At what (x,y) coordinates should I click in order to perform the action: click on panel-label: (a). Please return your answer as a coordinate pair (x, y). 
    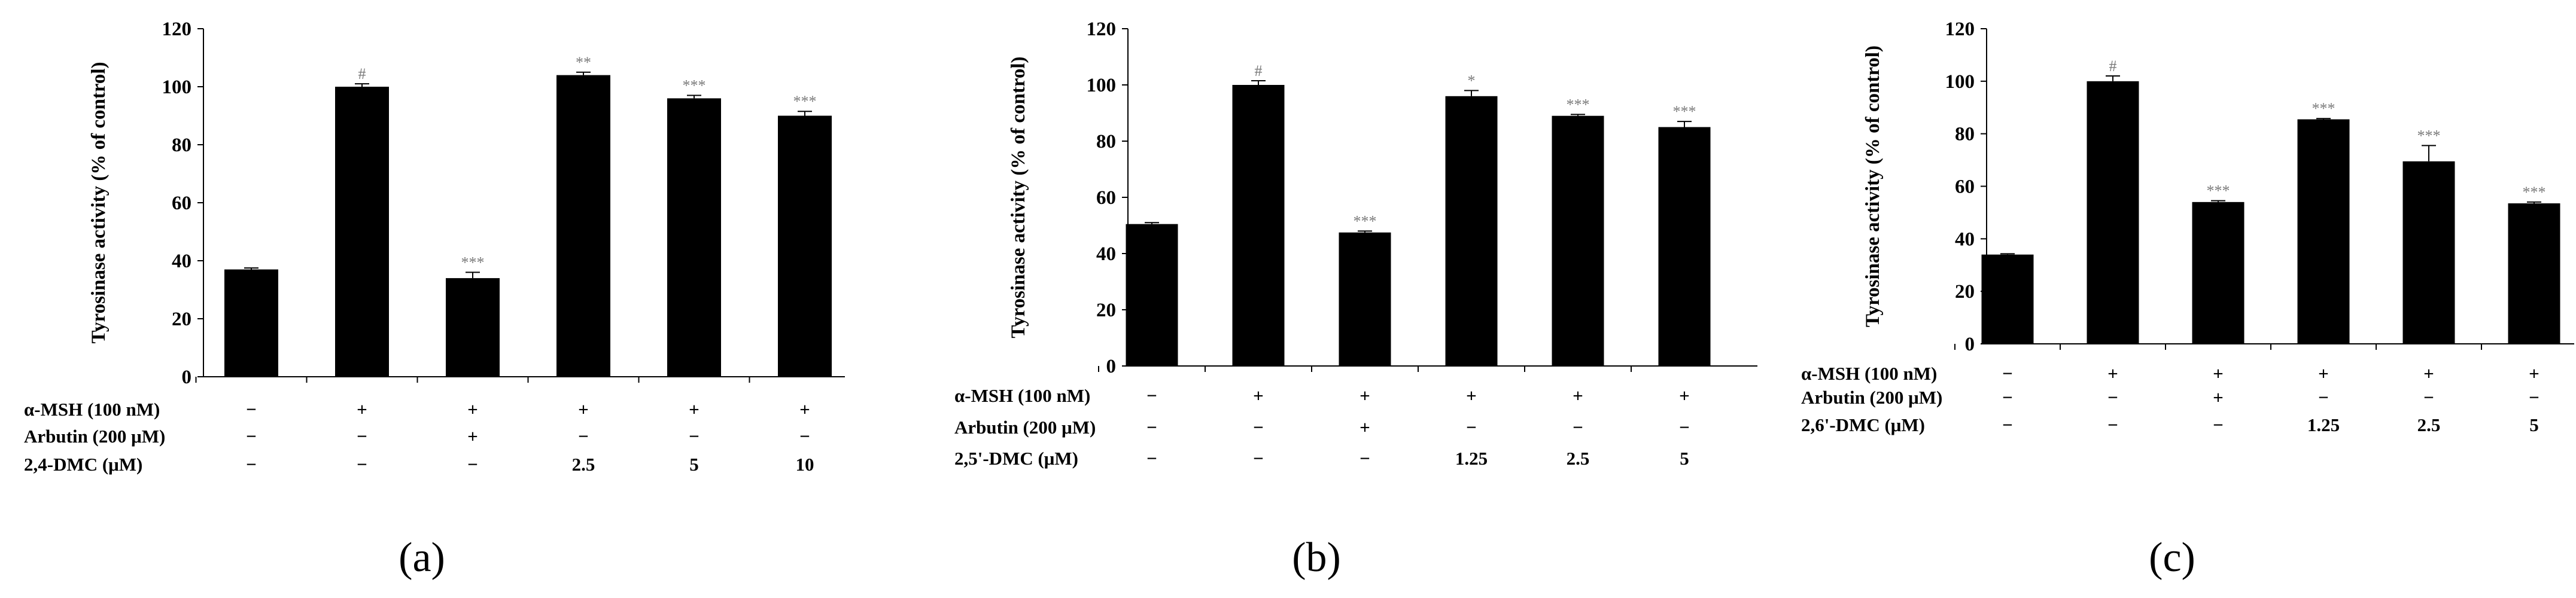
    Looking at the image, I should click on (422, 558).